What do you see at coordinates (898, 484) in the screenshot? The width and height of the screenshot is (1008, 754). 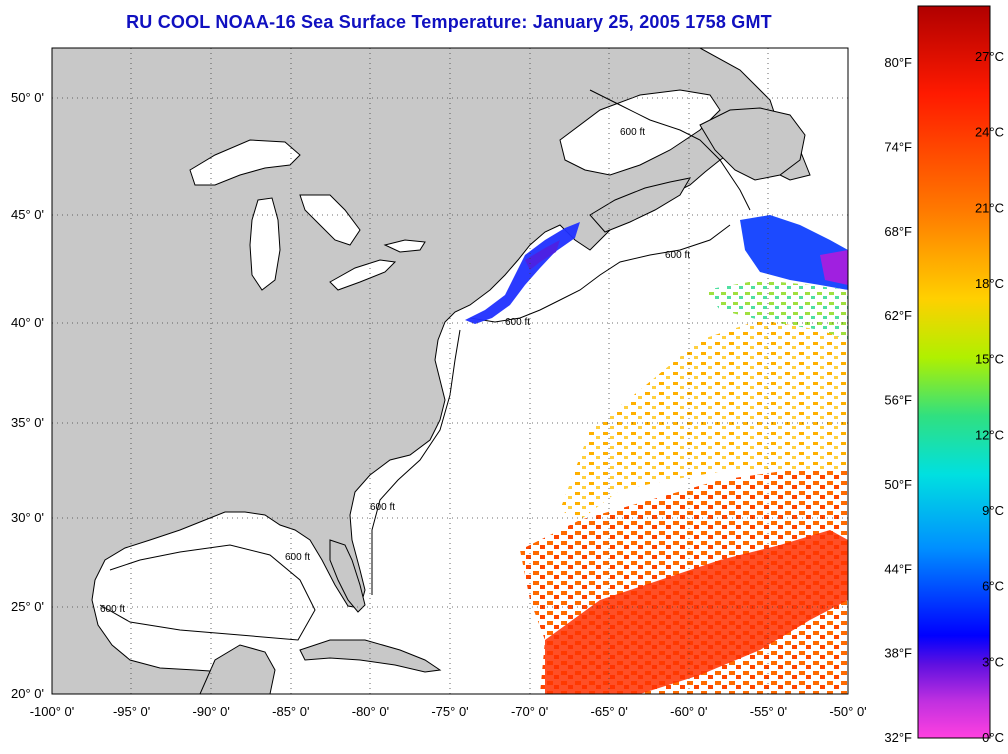 I see `fahrenheit-label: 50°F` at bounding box center [898, 484].